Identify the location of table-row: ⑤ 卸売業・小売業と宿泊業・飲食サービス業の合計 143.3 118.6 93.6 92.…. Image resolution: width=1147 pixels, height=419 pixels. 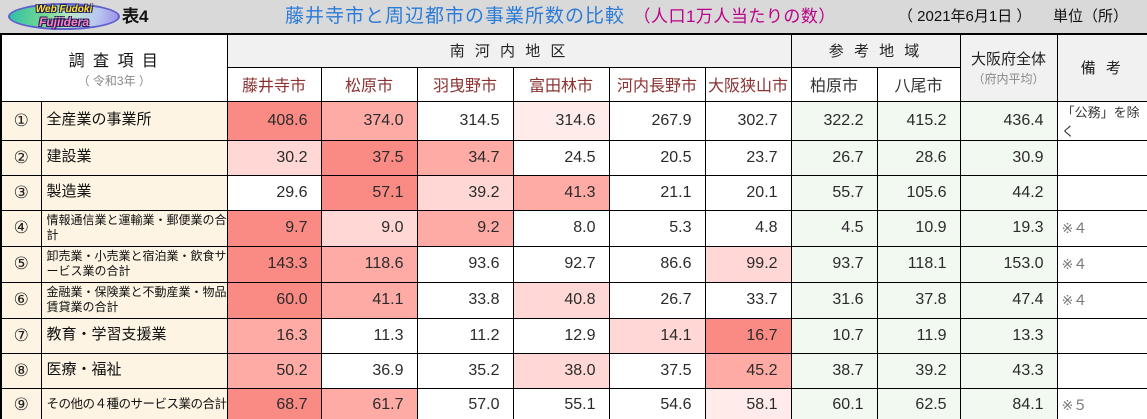
(573, 264).